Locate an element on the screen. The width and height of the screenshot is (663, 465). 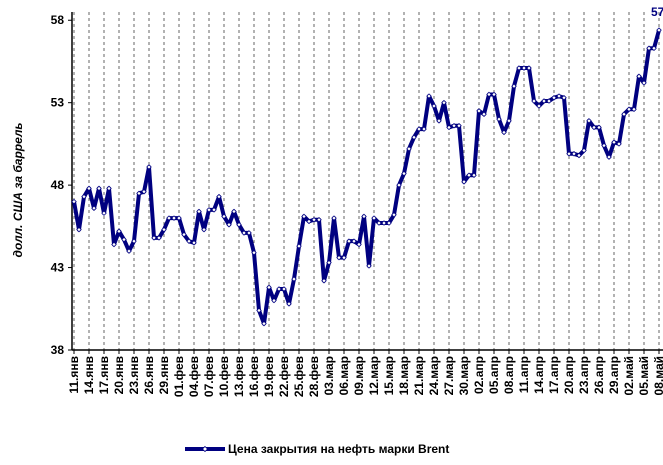
x-tick-label: 28.фев is located at coordinates (314, 376).